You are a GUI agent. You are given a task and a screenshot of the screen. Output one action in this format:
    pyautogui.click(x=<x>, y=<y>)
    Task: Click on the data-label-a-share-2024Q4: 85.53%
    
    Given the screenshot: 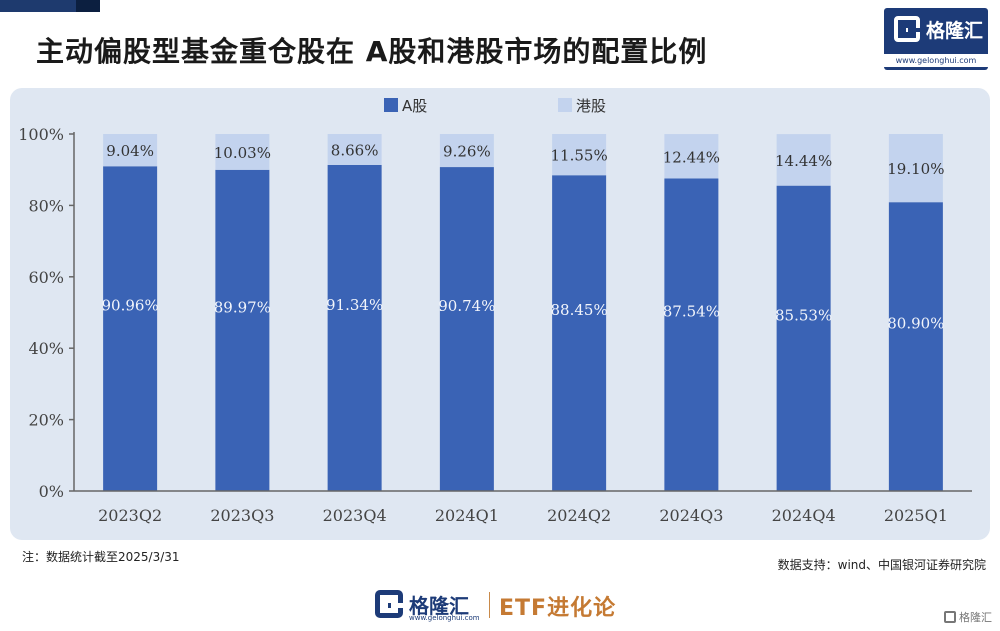 What is the action you would take?
    pyautogui.click(x=803, y=315)
    